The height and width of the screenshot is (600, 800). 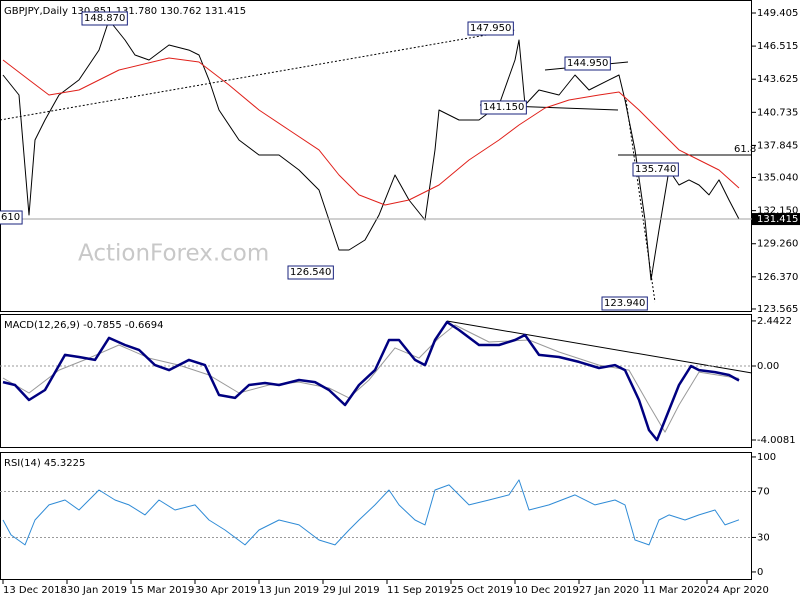 What do you see at coordinates (738, 590) in the screenshot?
I see `x-tick-label: 24 Apr 2020` at bounding box center [738, 590].